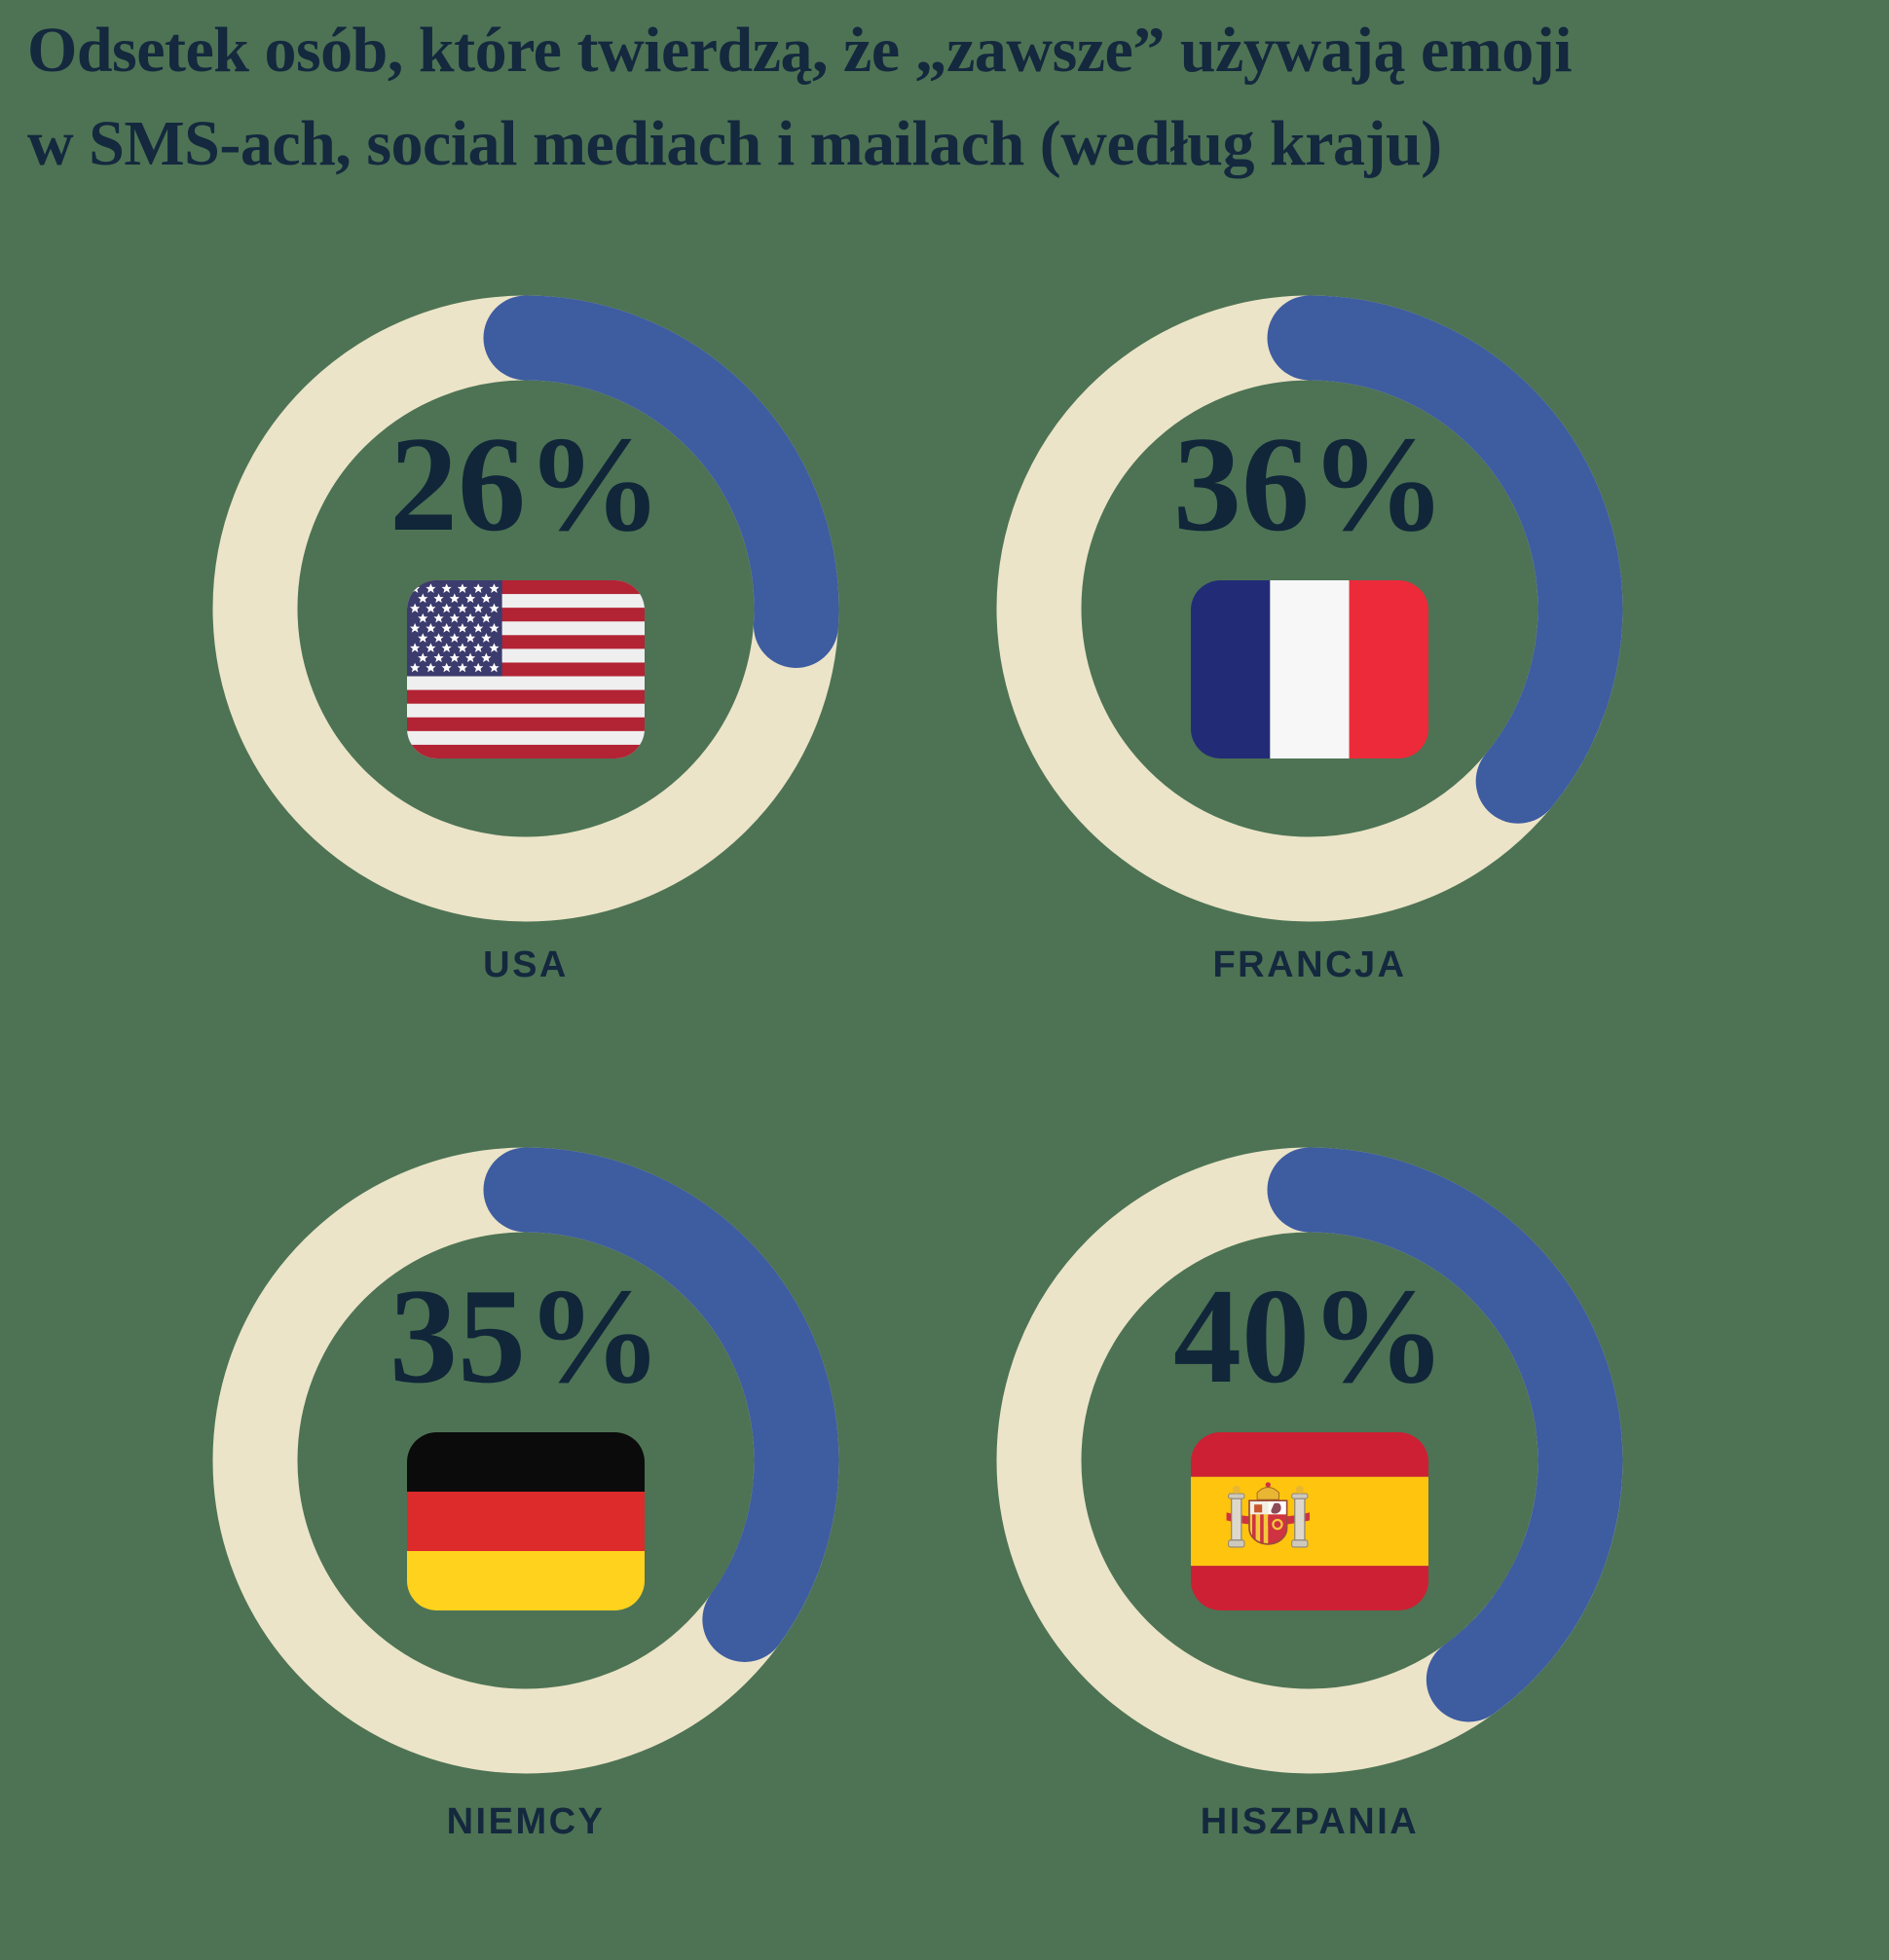 This screenshot has width=1889, height=1960. Describe the element at coordinates (1268, 1515) in the screenshot. I see `spain-coat-of-arms-icon` at that location.